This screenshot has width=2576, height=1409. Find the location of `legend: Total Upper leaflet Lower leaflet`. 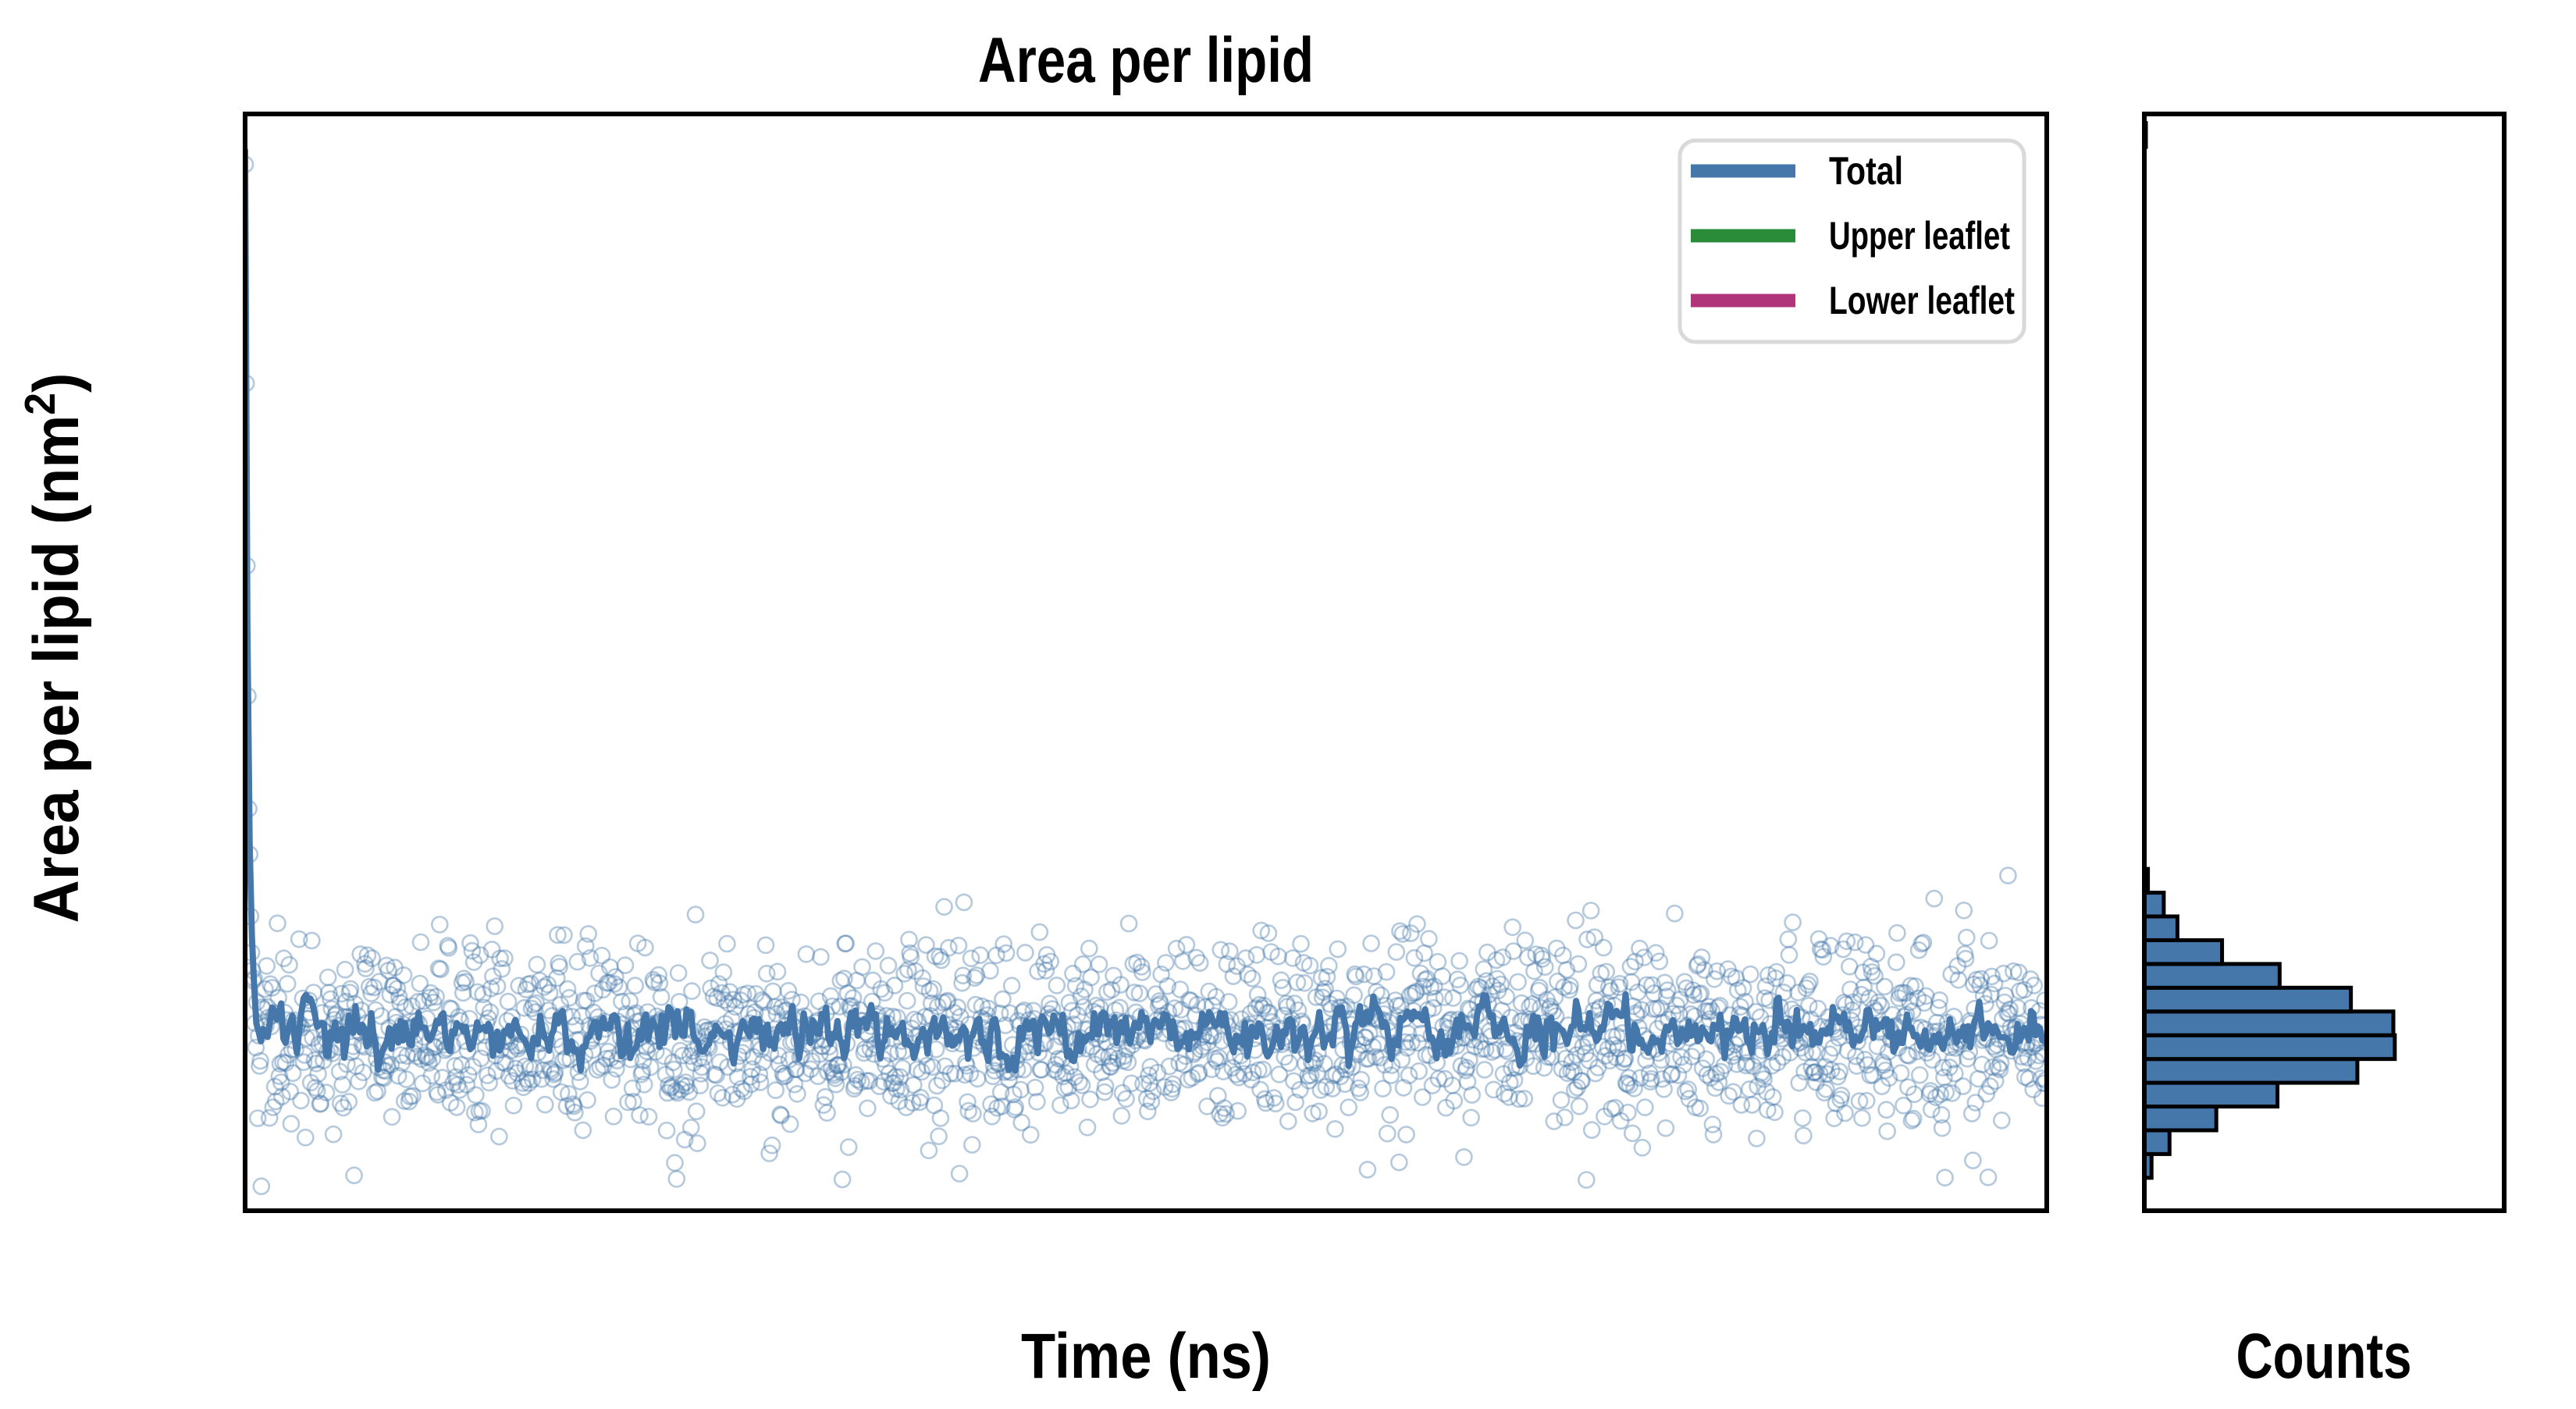

legend: Total Upper leaflet Lower leaflet is located at coordinates (1852, 241).